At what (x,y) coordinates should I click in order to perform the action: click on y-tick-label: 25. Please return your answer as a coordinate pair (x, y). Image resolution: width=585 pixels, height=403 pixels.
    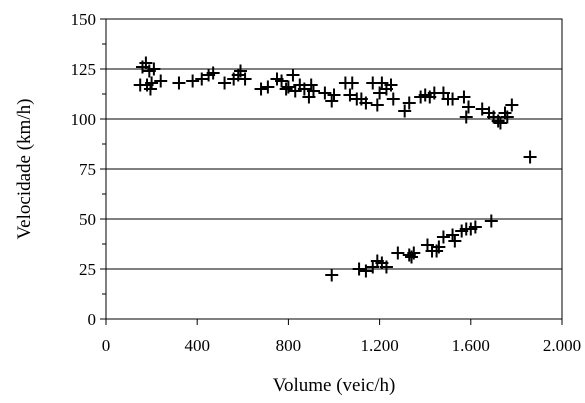
    Looking at the image, I should click on (87, 269).